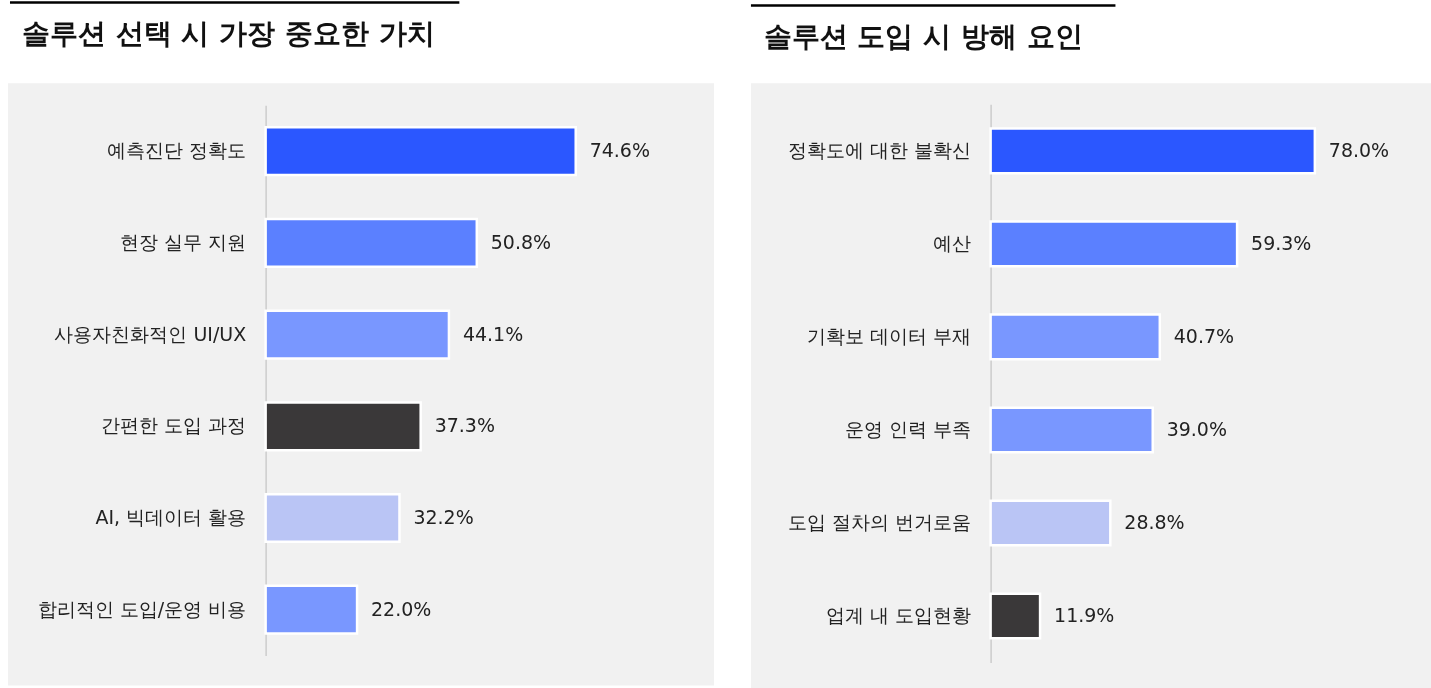  What do you see at coordinates (1154, 521) in the screenshot?
I see `data-label: 28.8%` at bounding box center [1154, 521].